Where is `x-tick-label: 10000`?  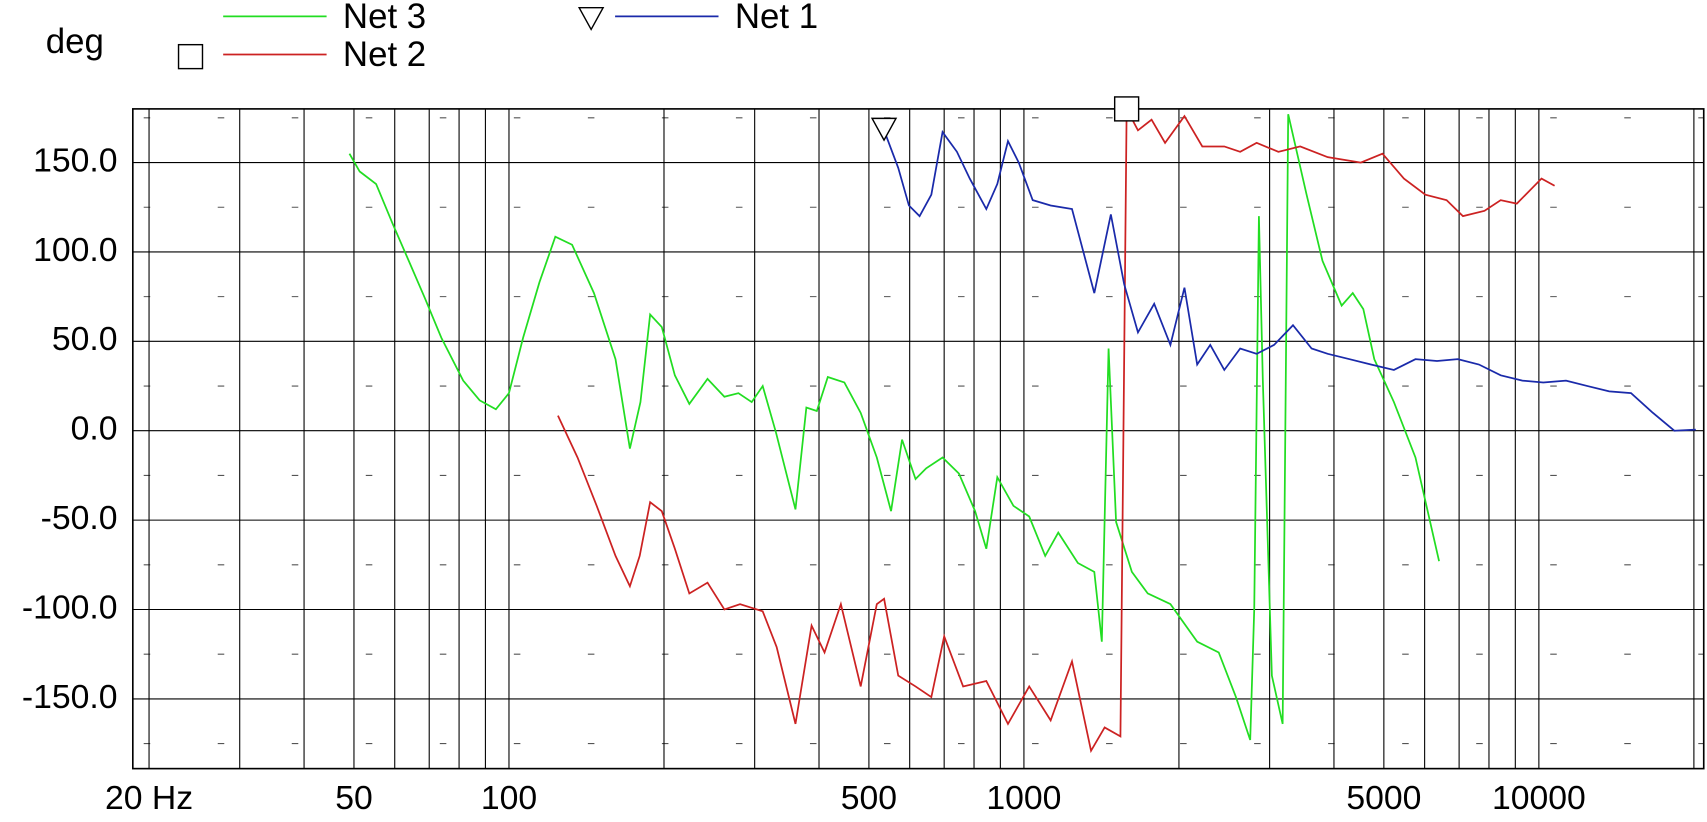 x-tick-label: 10000 is located at coordinates (1539, 798).